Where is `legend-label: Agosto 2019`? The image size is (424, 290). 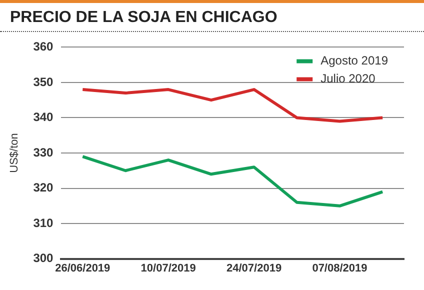 legend-label: Agosto 2019 is located at coordinates (354, 61).